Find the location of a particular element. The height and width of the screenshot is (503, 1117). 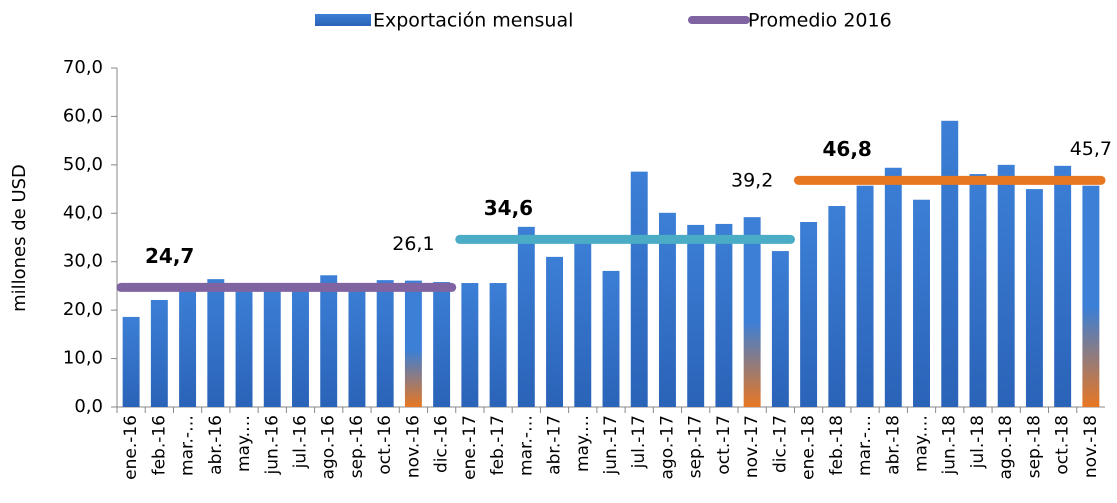

x-tick-label: dic.-16 is located at coordinates (442, 444).